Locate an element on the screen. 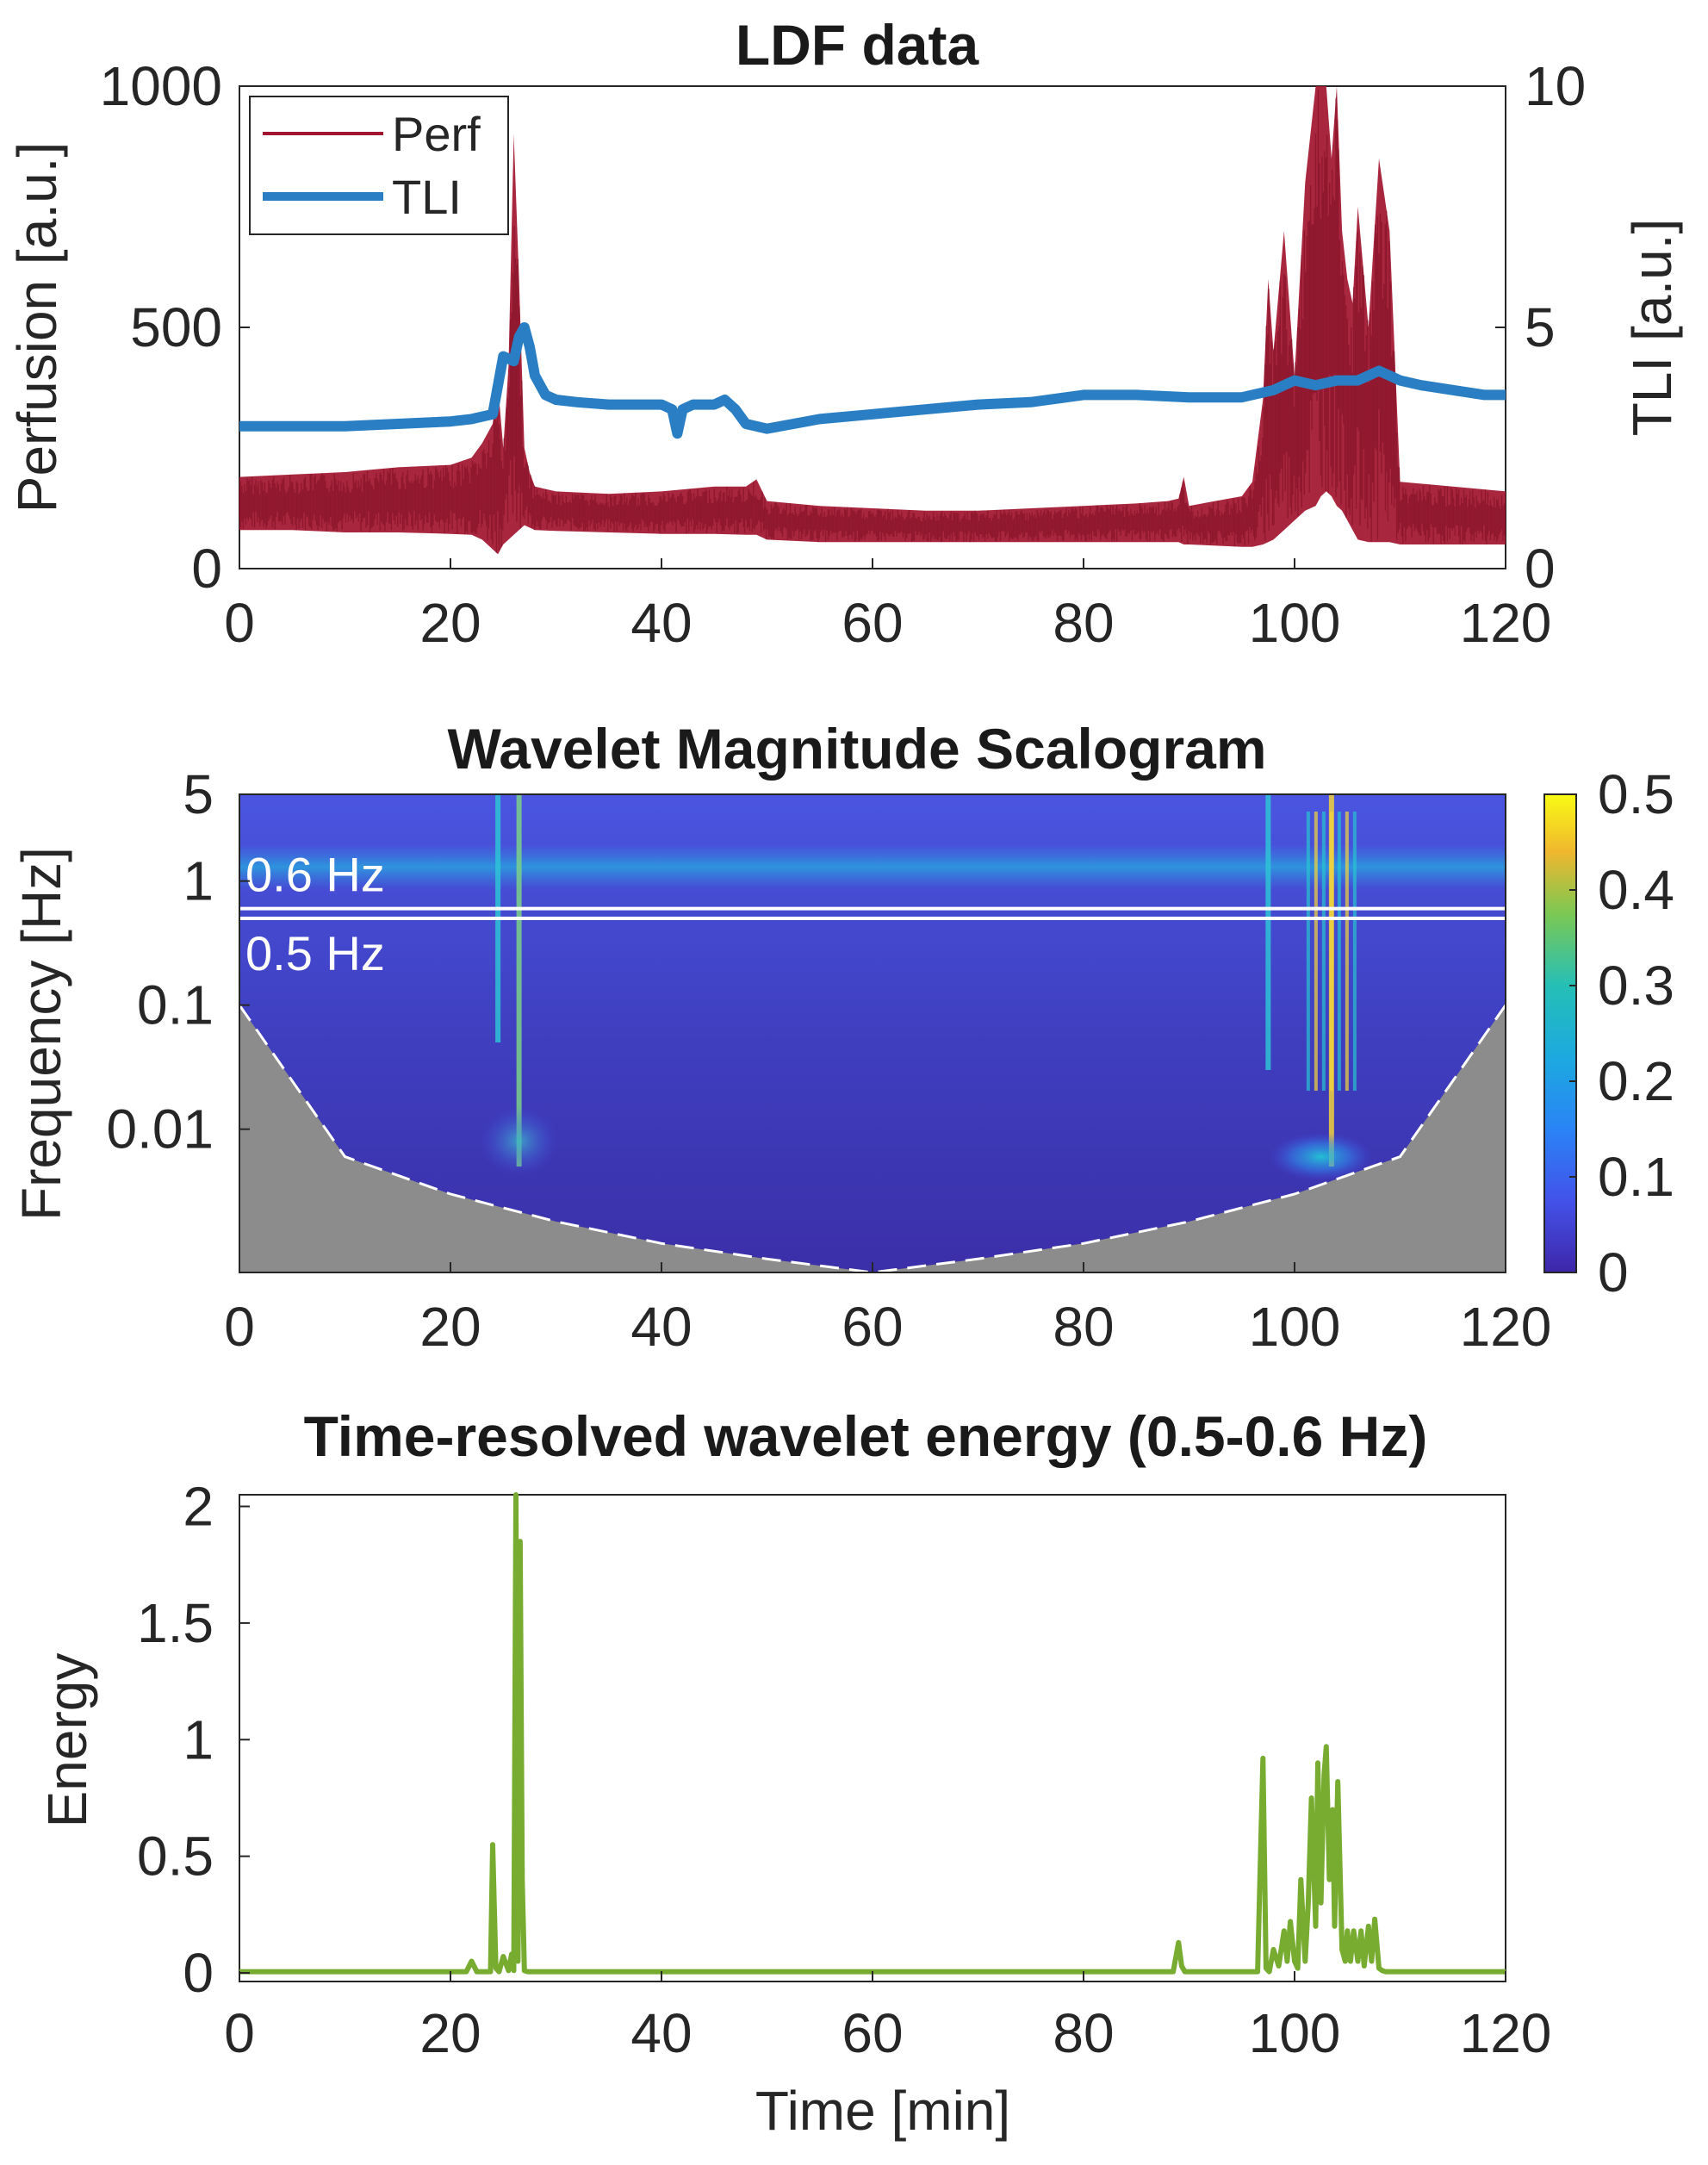  ldf-title: LDF data is located at coordinates (858, 45).